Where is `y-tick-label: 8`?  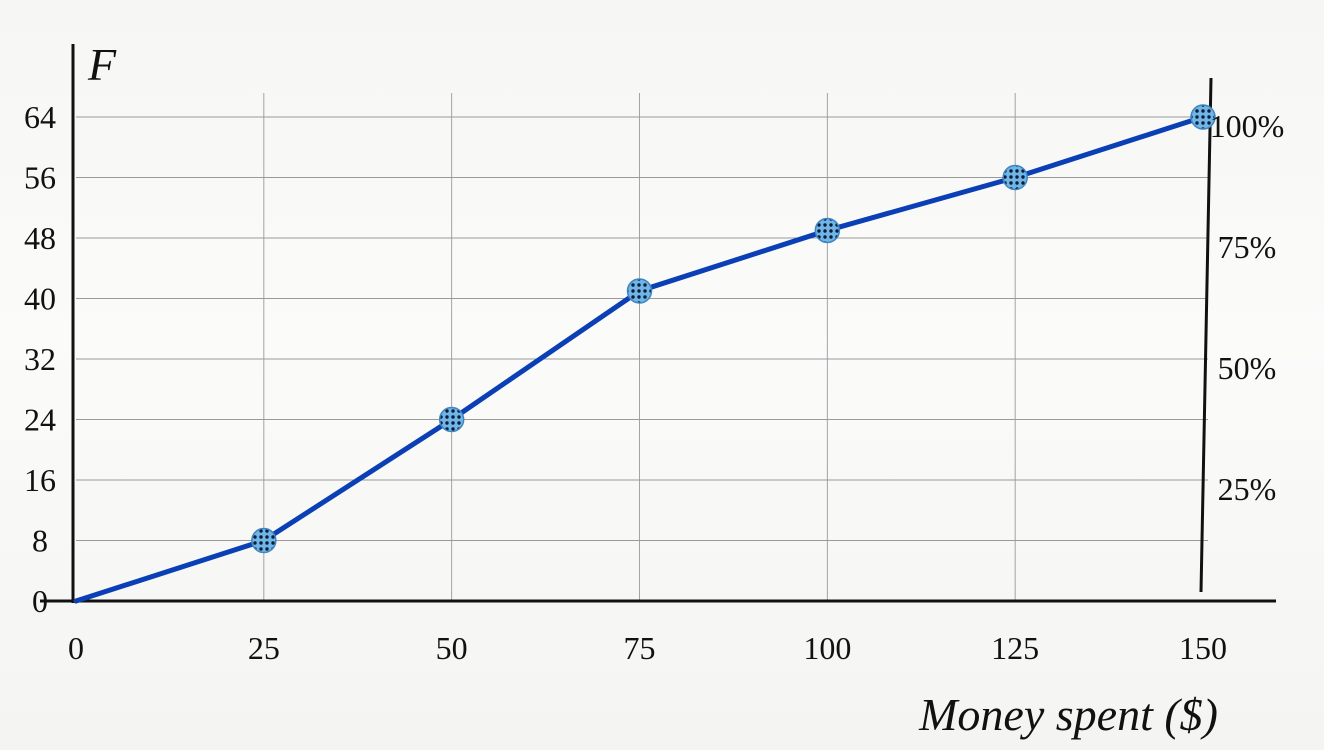 y-tick-label: 8 is located at coordinates (40, 541).